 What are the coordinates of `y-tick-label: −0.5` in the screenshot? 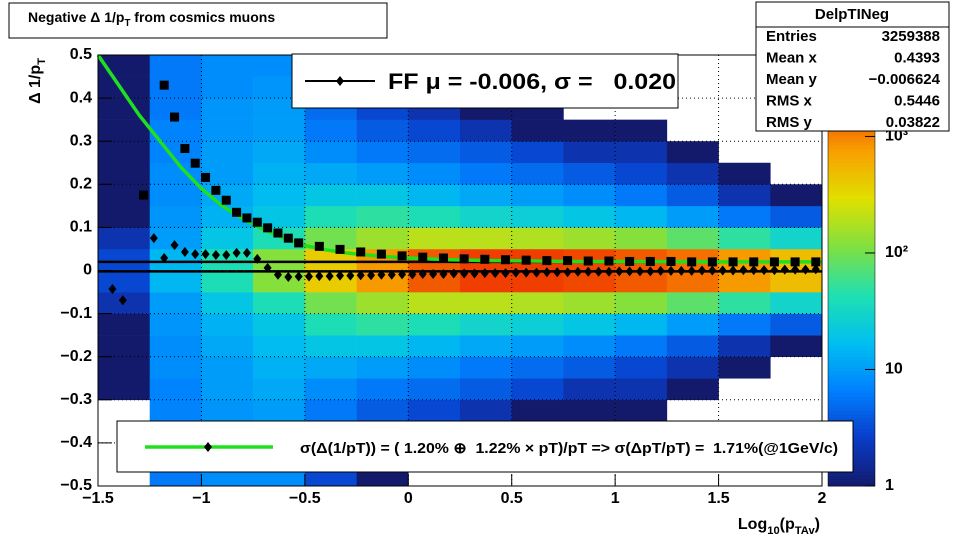 It's located at (76, 485).